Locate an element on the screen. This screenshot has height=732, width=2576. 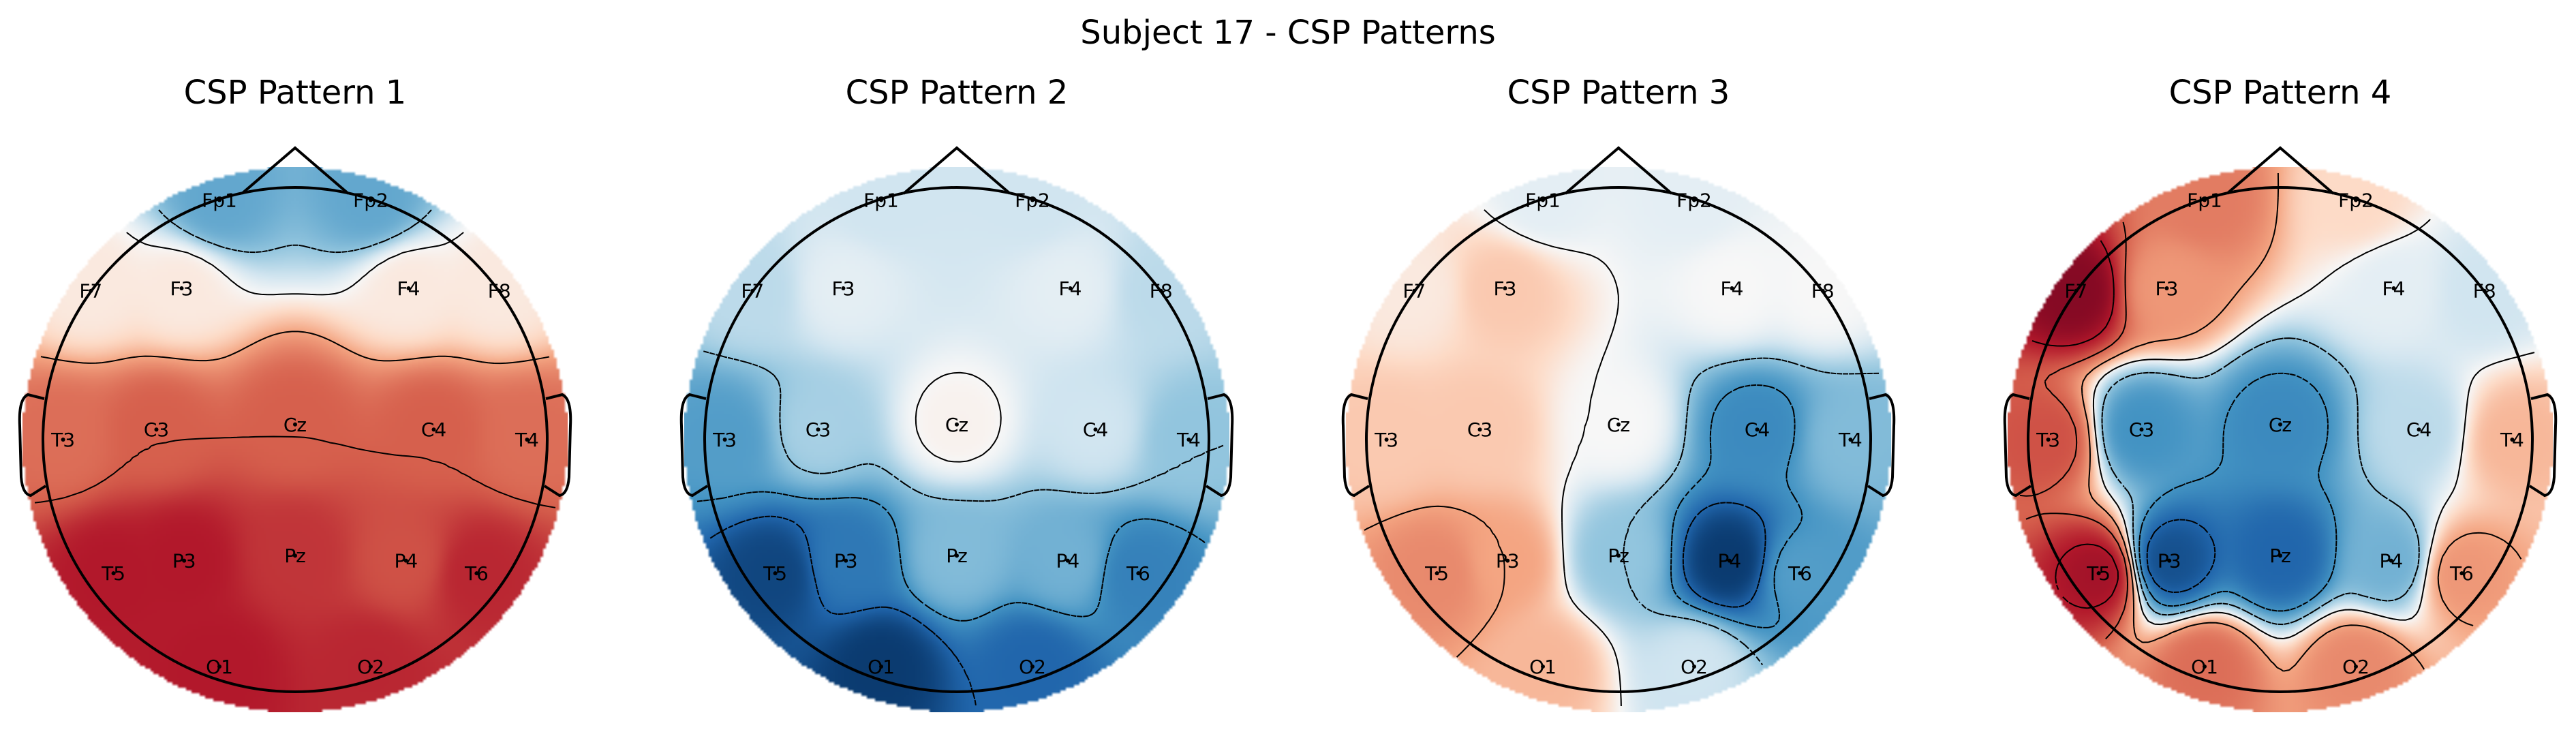
electrode-label-c4: C4 is located at coordinates (2419, 429).